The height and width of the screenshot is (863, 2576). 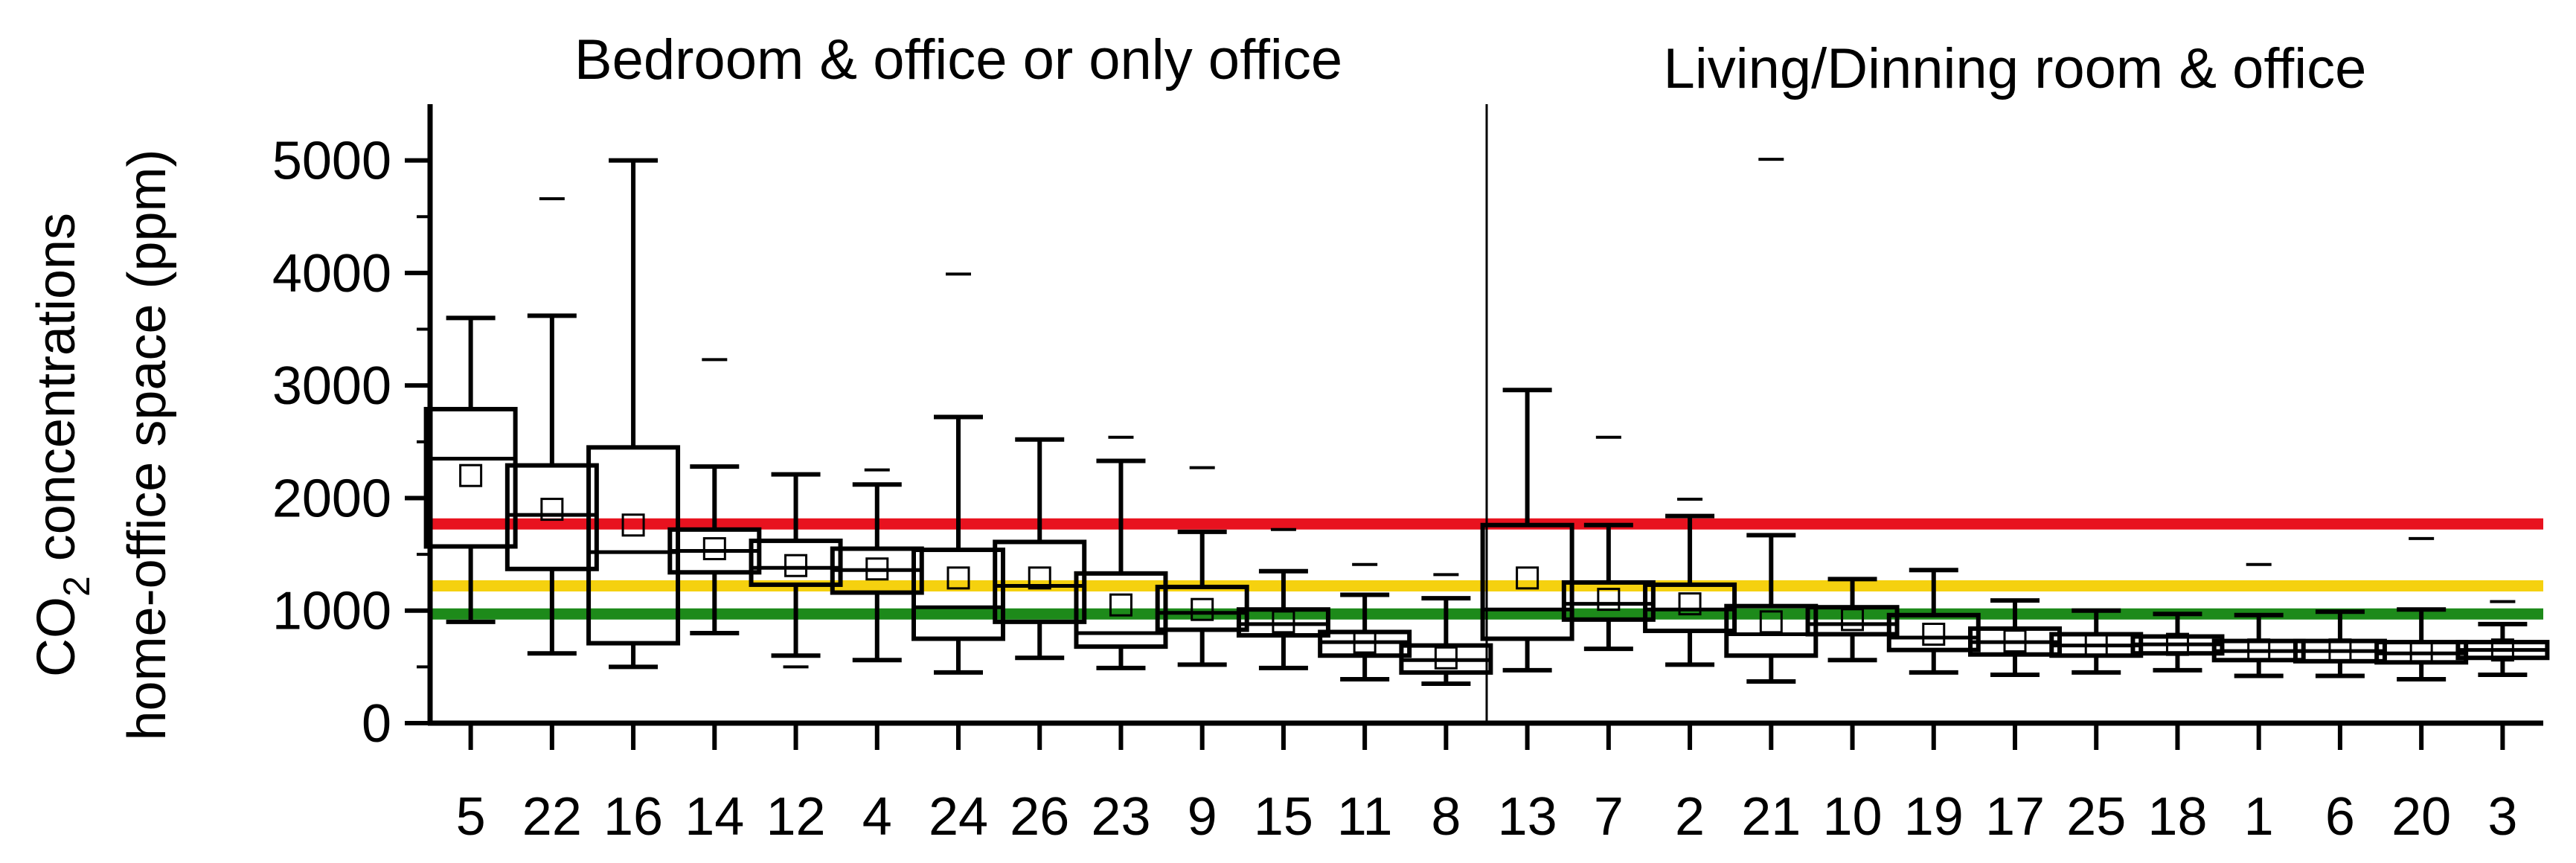 I want to click on group-label-0: Bedroom & office or only office, so click(x=958, y=60).